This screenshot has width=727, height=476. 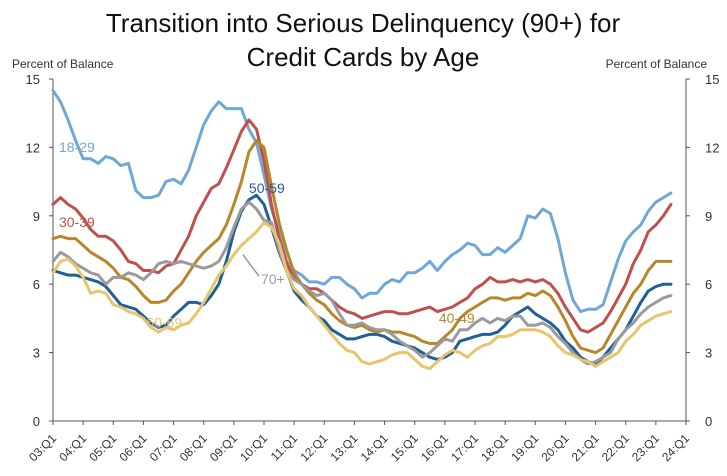 What do you see at coordinates (313, 447) in the screenshot?
I see `x-tick-label: 12:Q1` at bounding box center [313, 447].